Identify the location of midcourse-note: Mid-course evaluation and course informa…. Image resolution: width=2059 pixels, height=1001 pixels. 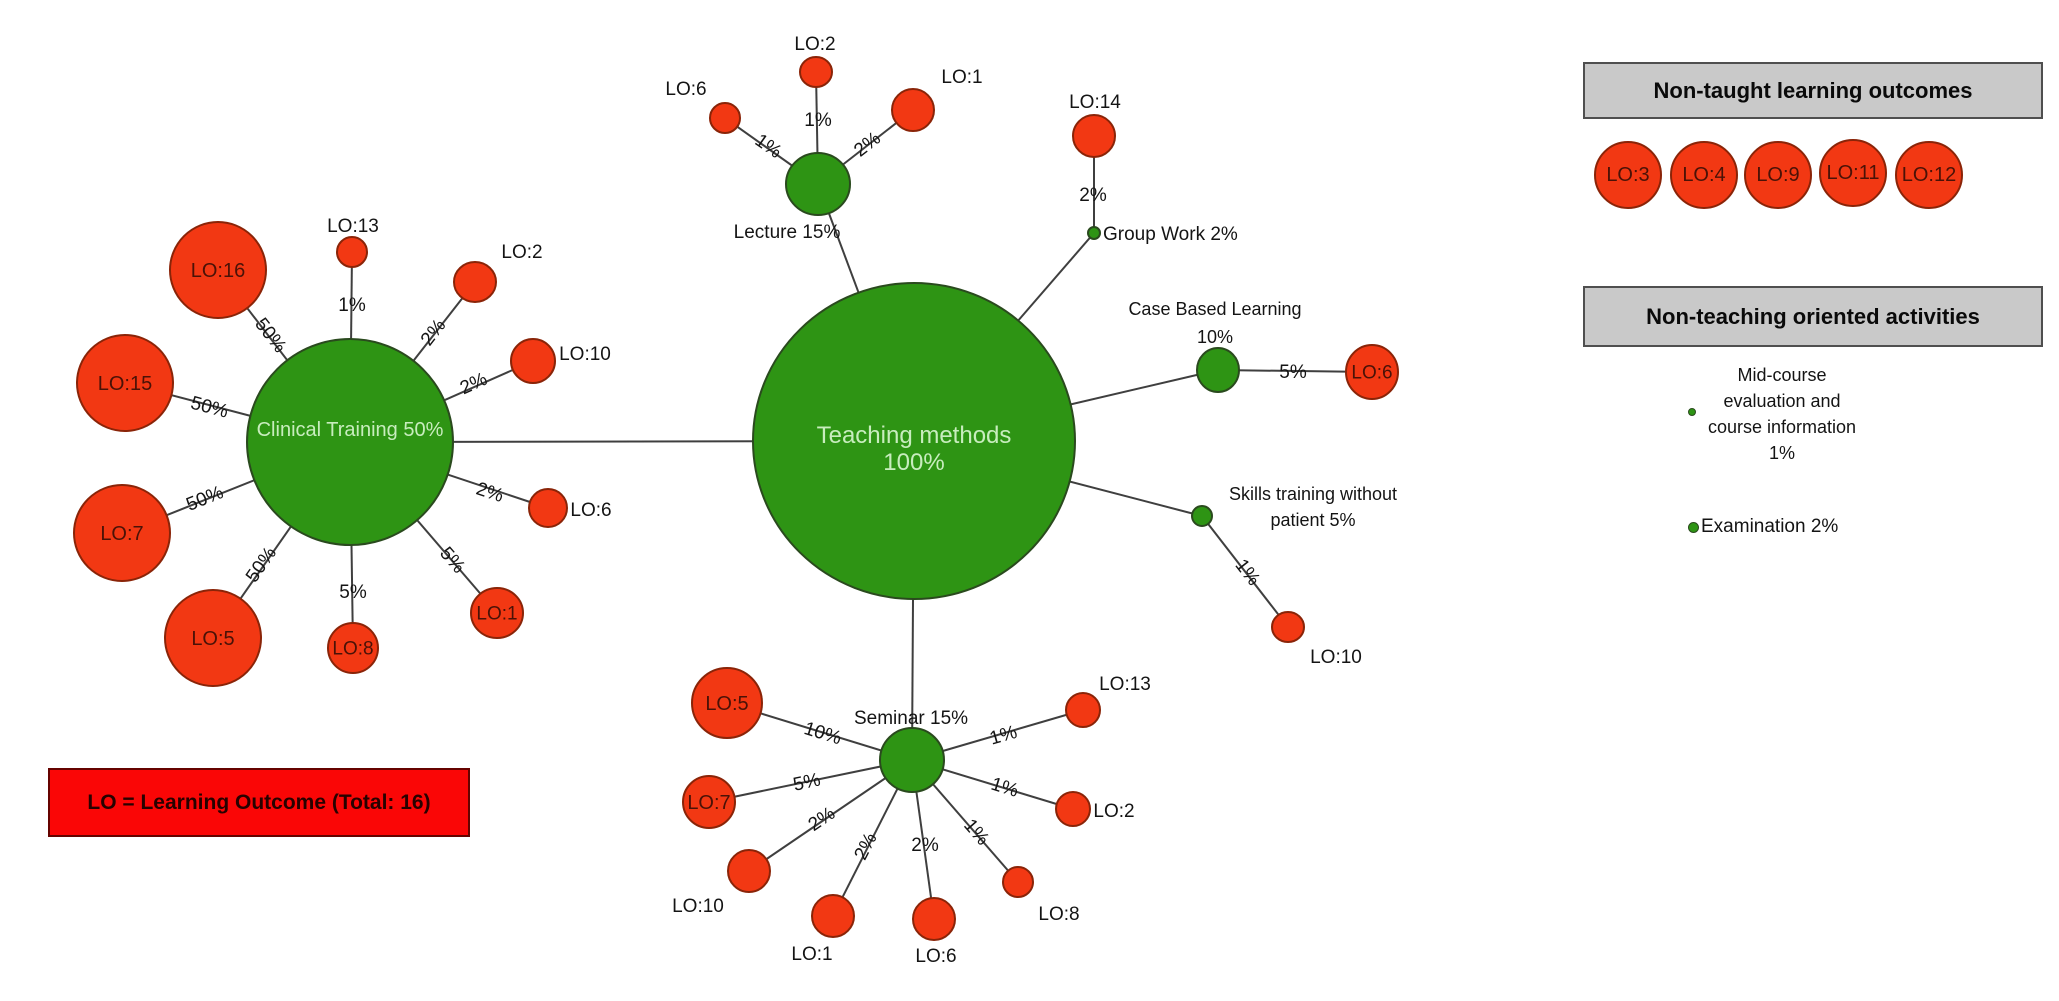
(1782, 414).